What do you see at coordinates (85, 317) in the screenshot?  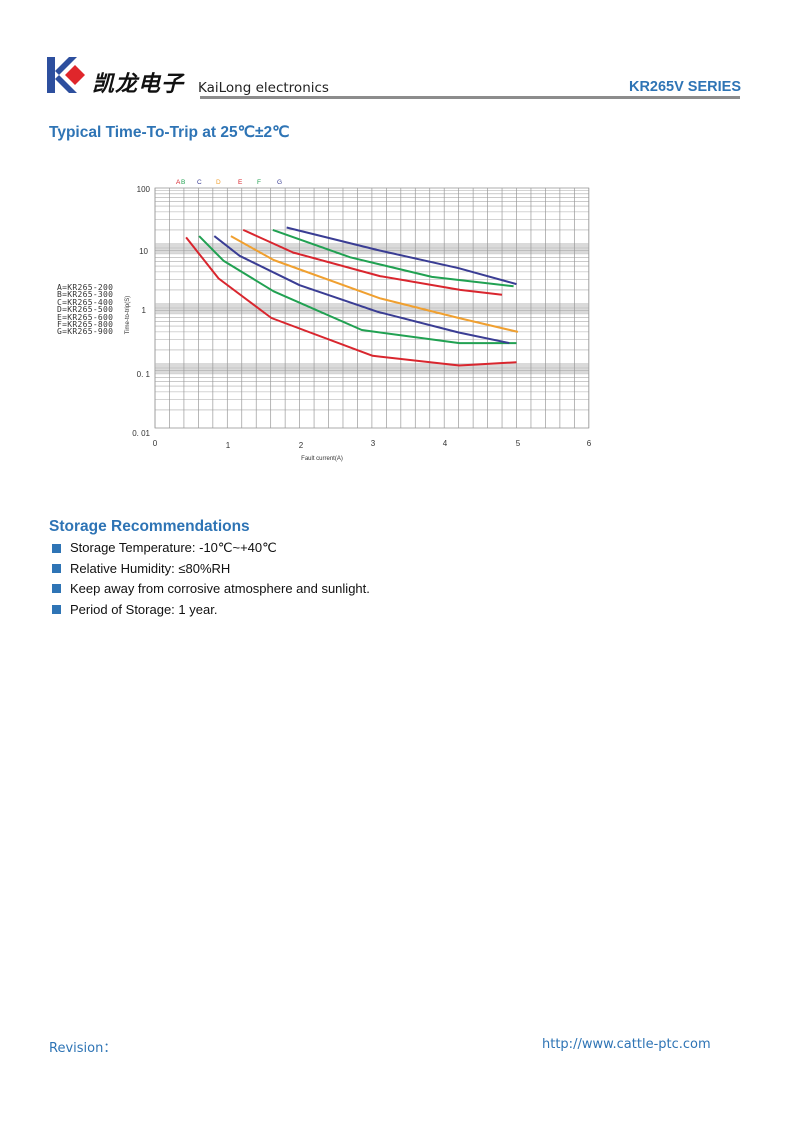 I see `legend-entry: E=KR265-600` at bounding box center [85, 317].